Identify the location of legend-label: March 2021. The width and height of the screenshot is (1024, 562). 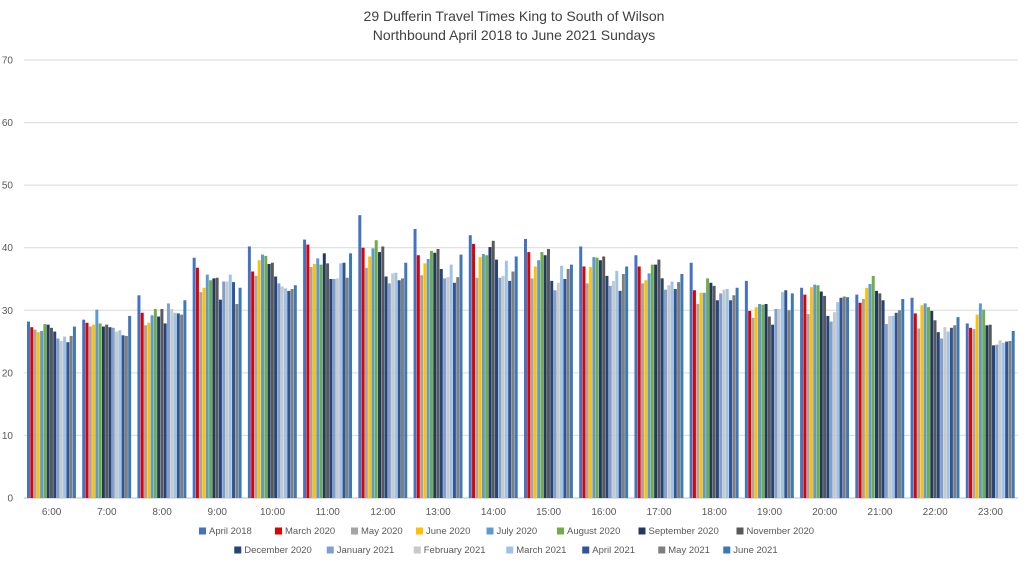
(541, 550).